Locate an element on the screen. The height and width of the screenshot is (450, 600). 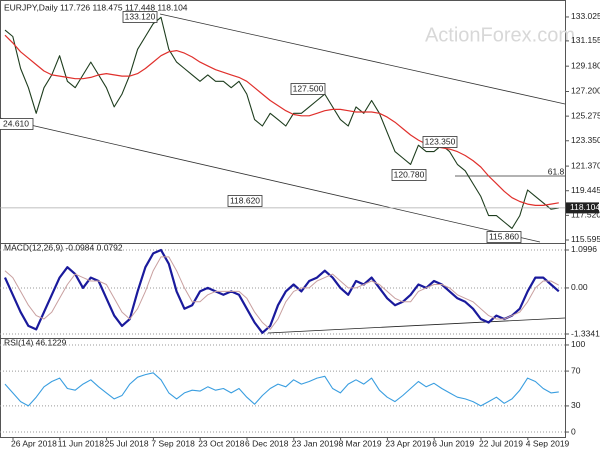
annotation: 118.620 is located at coordinates (245, 200).